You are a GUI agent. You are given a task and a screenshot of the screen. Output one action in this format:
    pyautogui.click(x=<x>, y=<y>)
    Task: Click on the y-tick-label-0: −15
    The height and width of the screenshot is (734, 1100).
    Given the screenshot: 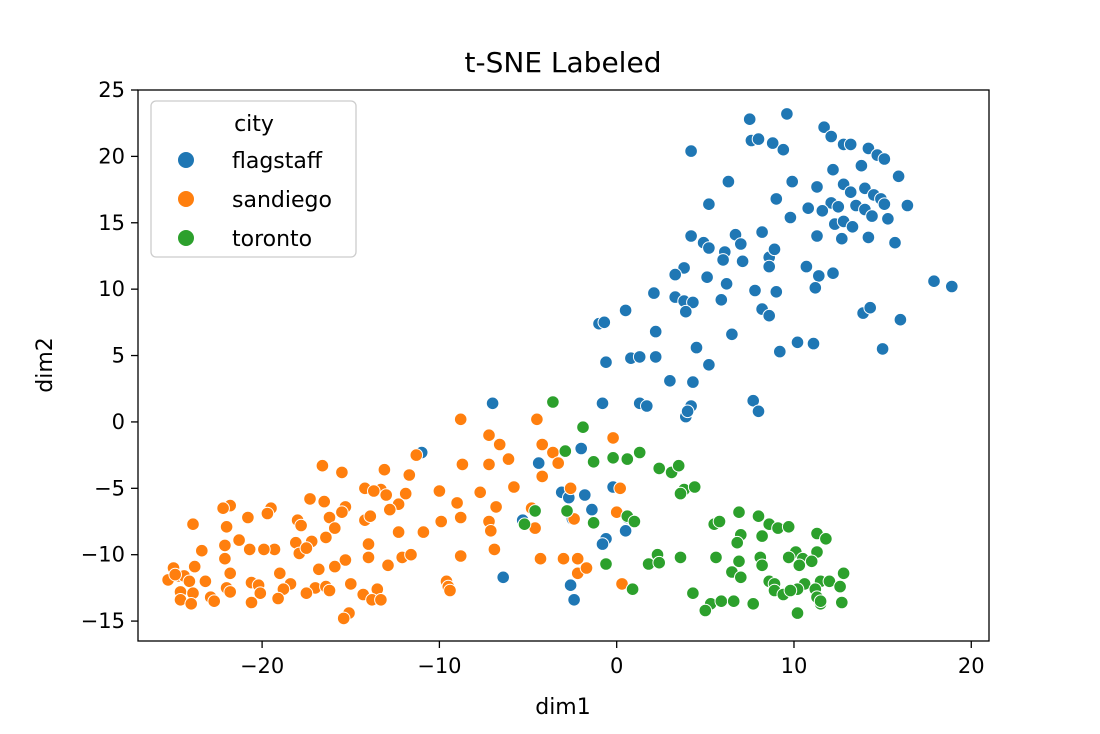 What is the action you would take?
    pyautogui.click(x=103, y=621)
    